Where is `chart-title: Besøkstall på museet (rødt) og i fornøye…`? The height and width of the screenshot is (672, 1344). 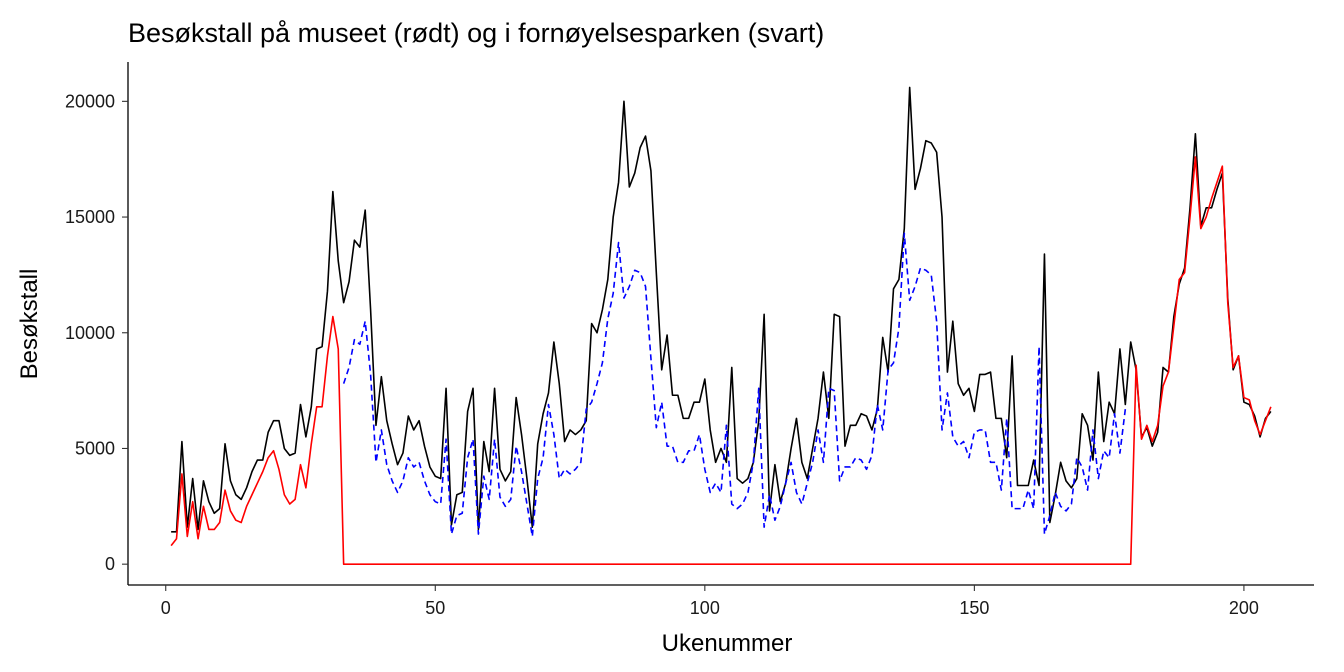 chart-title: Besøkstall på museet (rødt) og i fornøye… is located at coordinates (476, 33).